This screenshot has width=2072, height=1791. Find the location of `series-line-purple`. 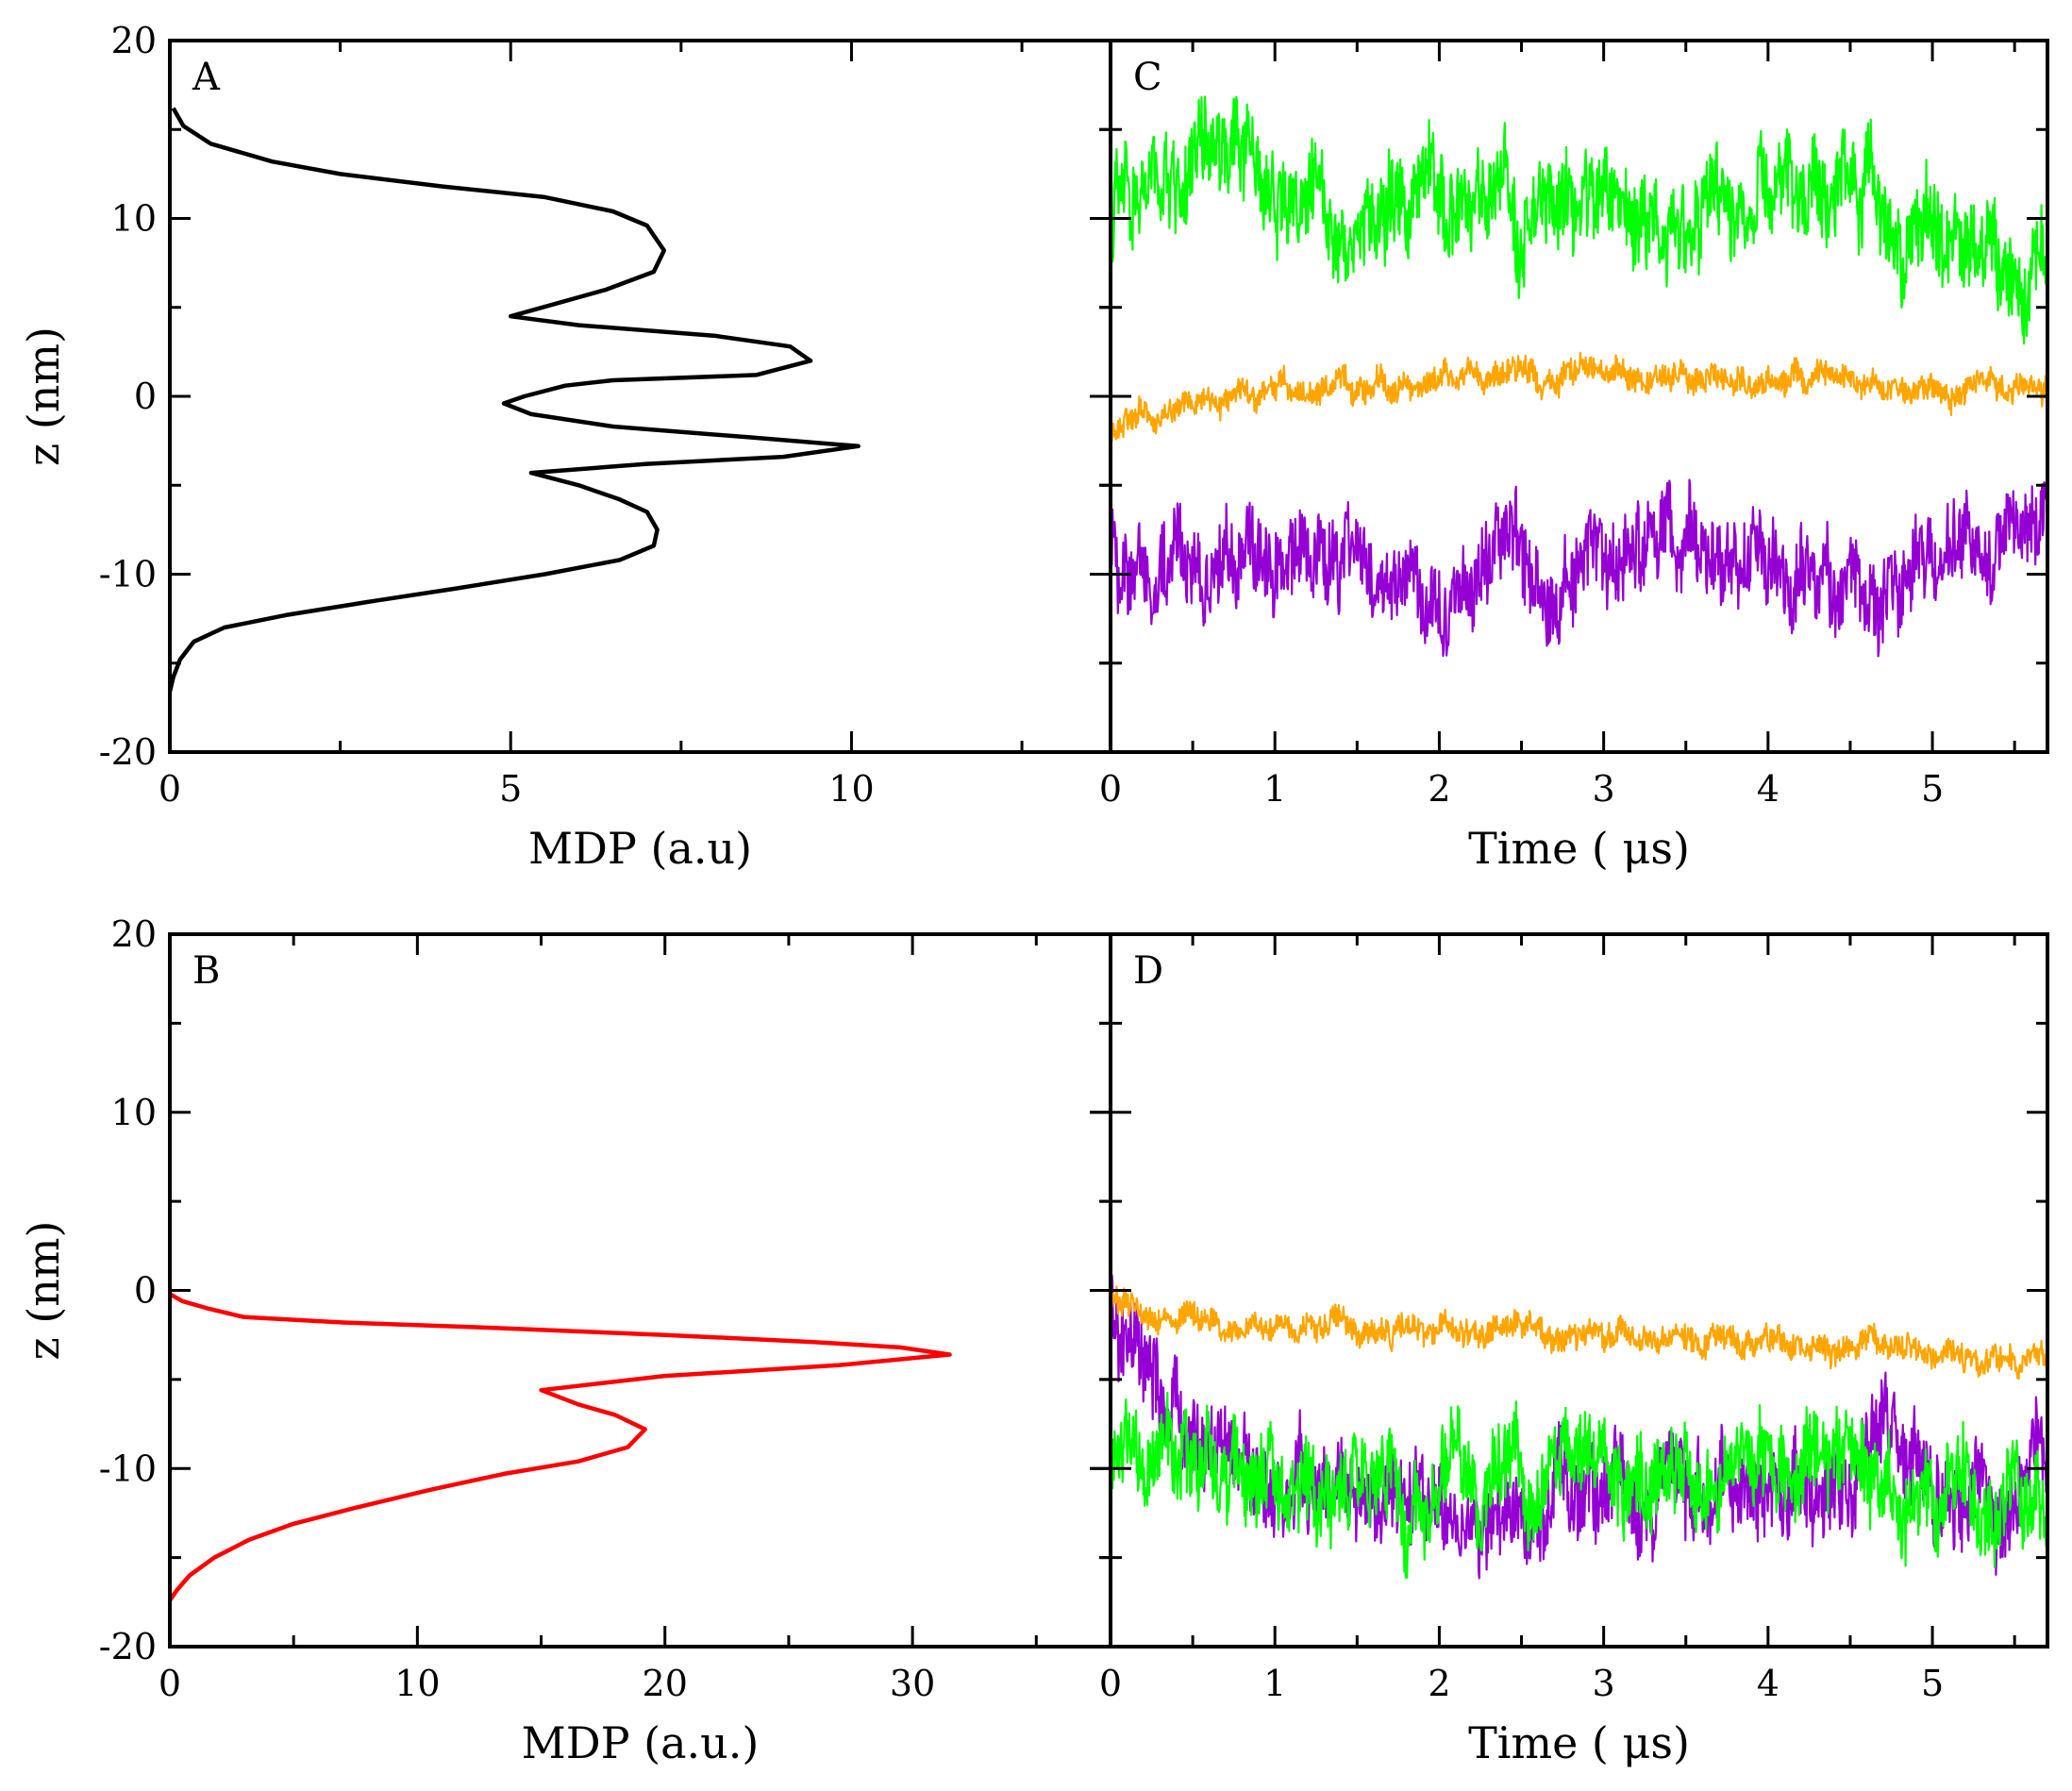

series-line-purple is located at coordinates (1579, 568).